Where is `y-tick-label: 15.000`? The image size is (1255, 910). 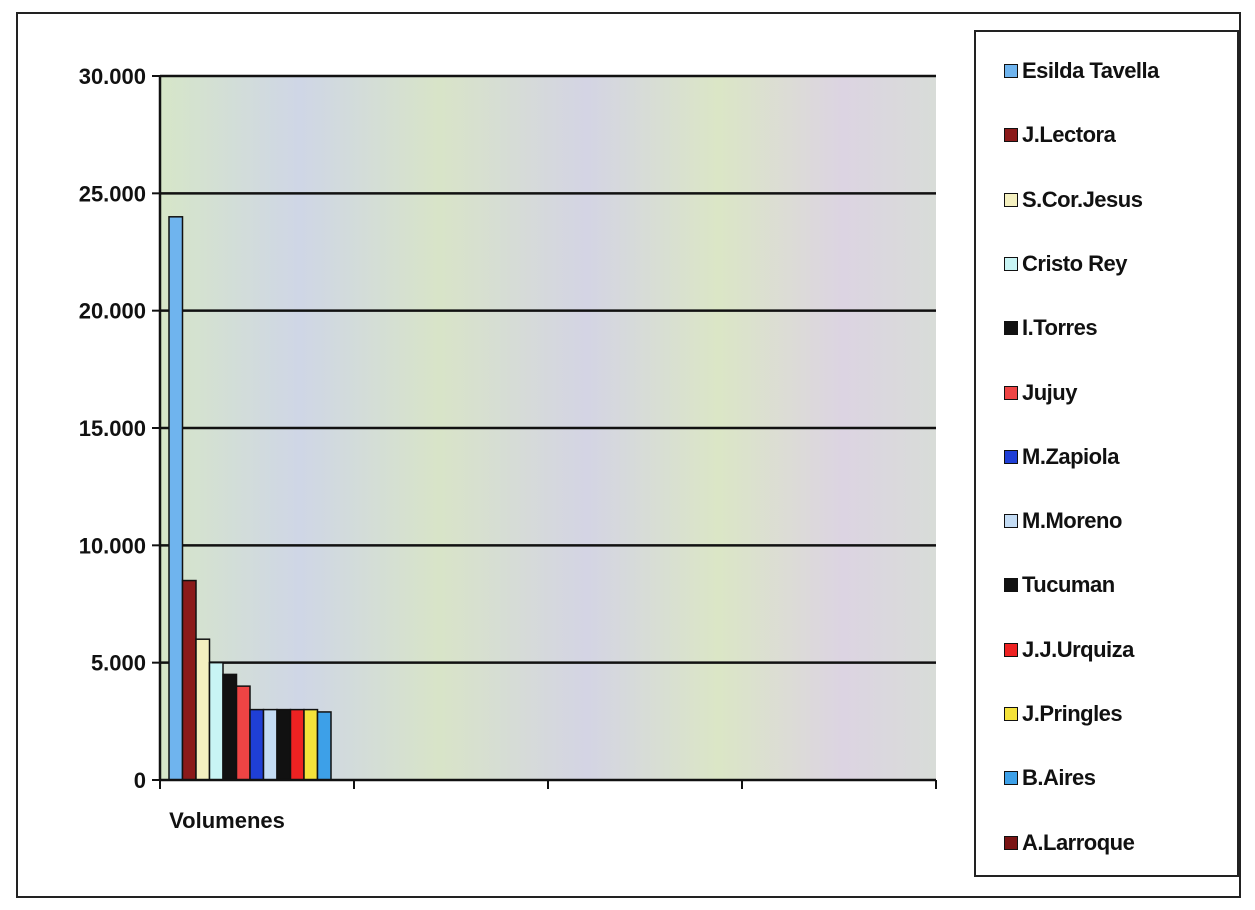
y-tick-label: 15.000 is located at coordinates (112, 428).